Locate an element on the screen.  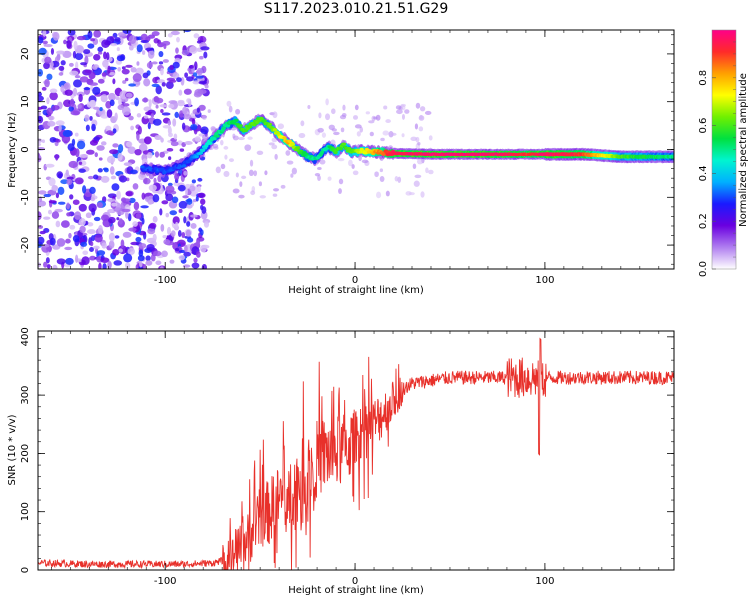
colorbar-tick-label: 0.8 is located at coordinates (703, 78).